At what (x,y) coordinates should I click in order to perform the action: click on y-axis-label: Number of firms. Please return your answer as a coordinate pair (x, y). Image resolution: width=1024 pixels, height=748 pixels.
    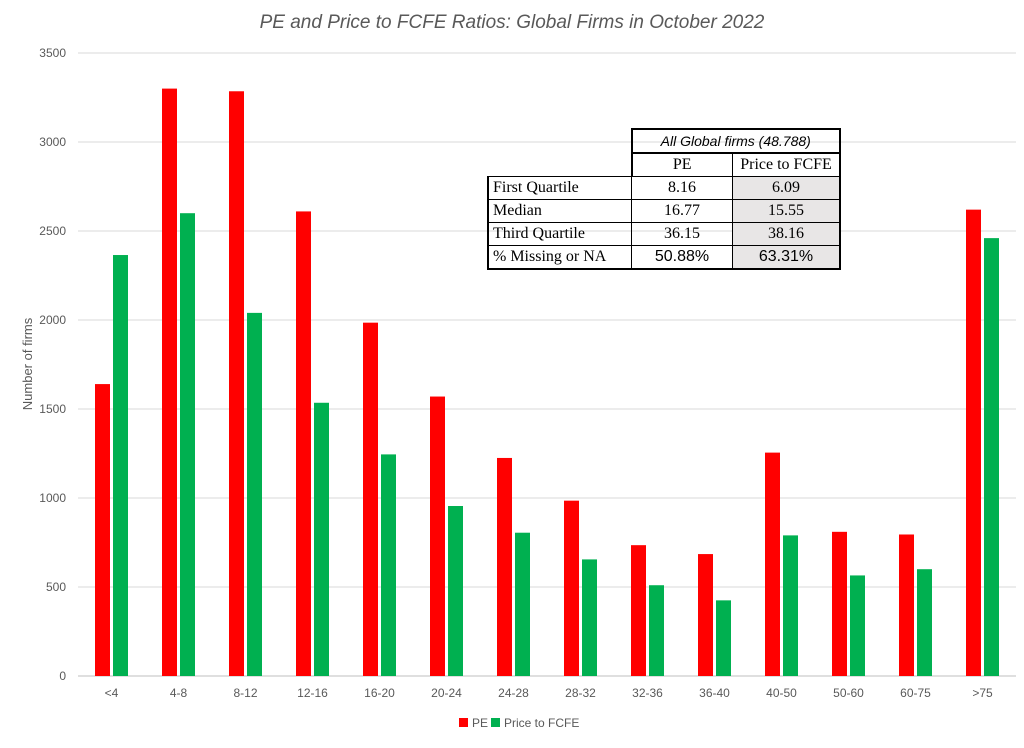
    Looking at the image, I should click on (27, 363).